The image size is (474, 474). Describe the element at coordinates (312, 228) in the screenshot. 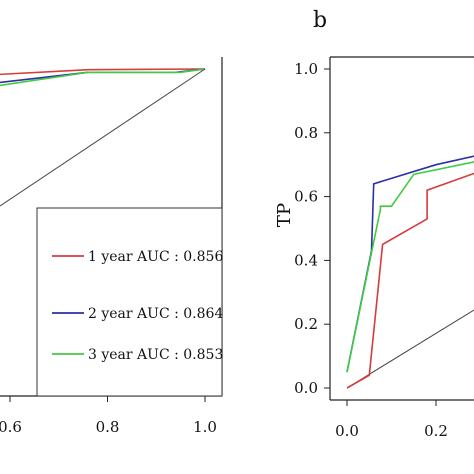

I see `panel-b-y-ticks: 0.0 0.2 0.4 0.6 0.8 1.0` at that location.